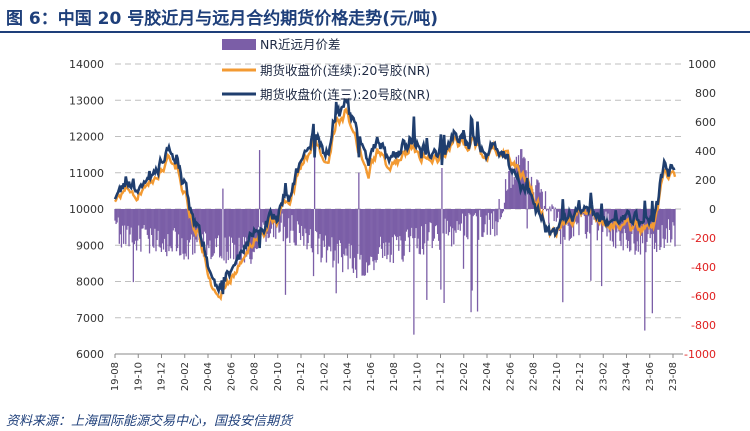  What do you see at coordinates (557, 376) in the screenshot?
I see `x-tick-label: 22-10` at bounding box center [557, 376].